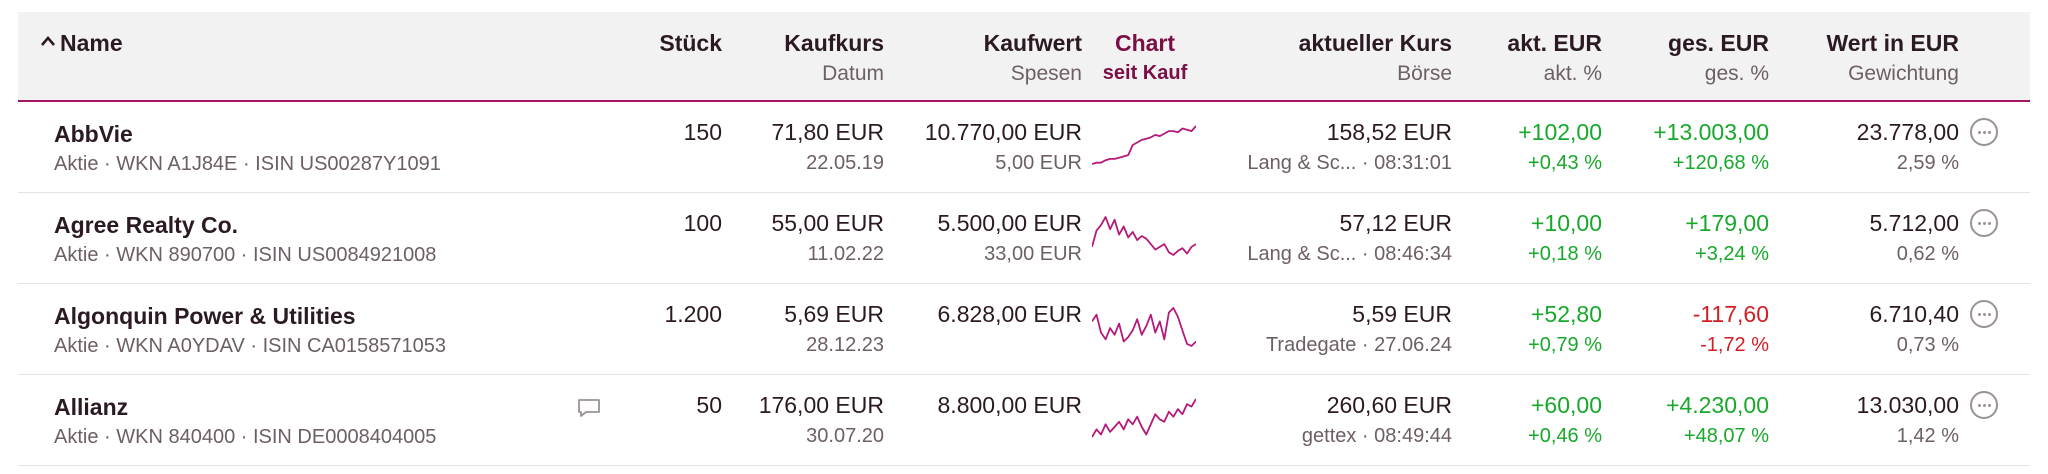 The width and height of the screenshot is (2048, 474). What do you see at coordinates (702, 132) in the screenshot?
I see `stueck-value: 150` at bounding box center [702, 132].